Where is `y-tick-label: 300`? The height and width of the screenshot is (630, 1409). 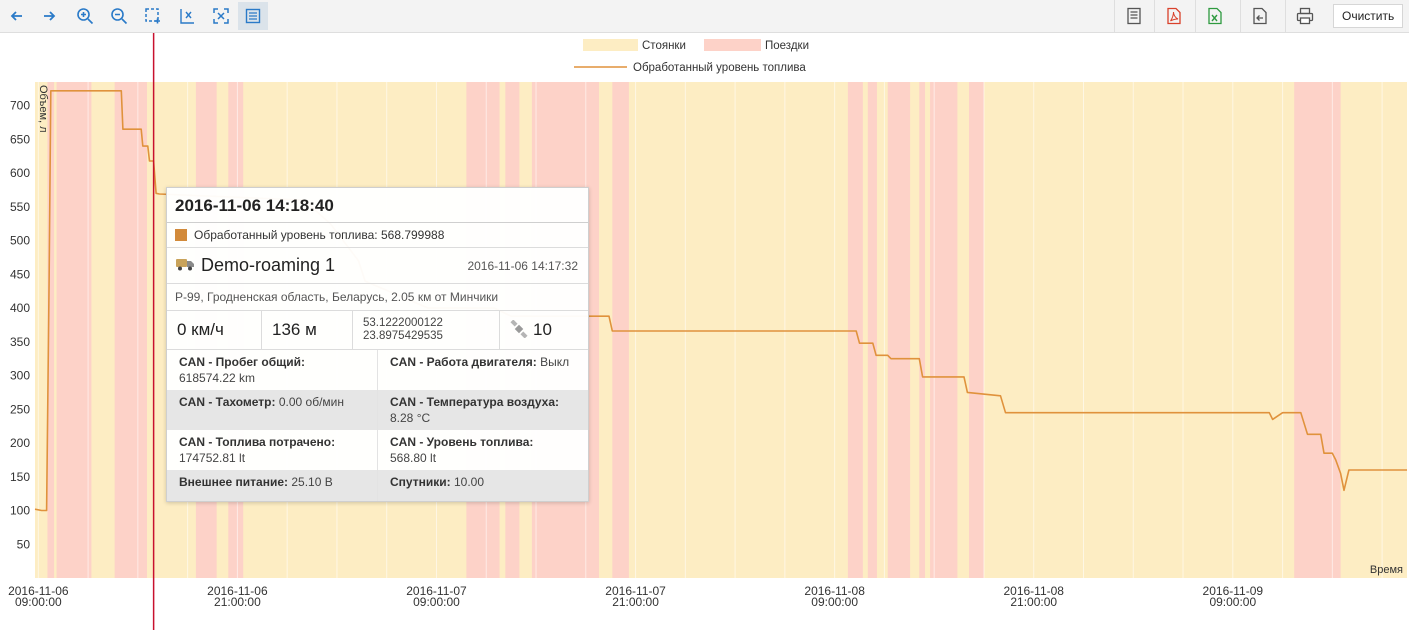 y-tick-label: 300 is located at coordinates (20, 376).